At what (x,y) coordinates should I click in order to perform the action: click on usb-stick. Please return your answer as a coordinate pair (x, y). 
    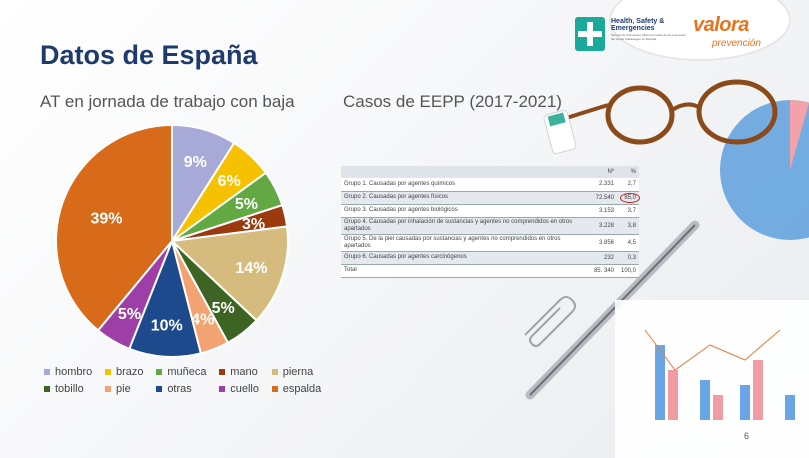
    Looking at the image, I should click on (560, 132).